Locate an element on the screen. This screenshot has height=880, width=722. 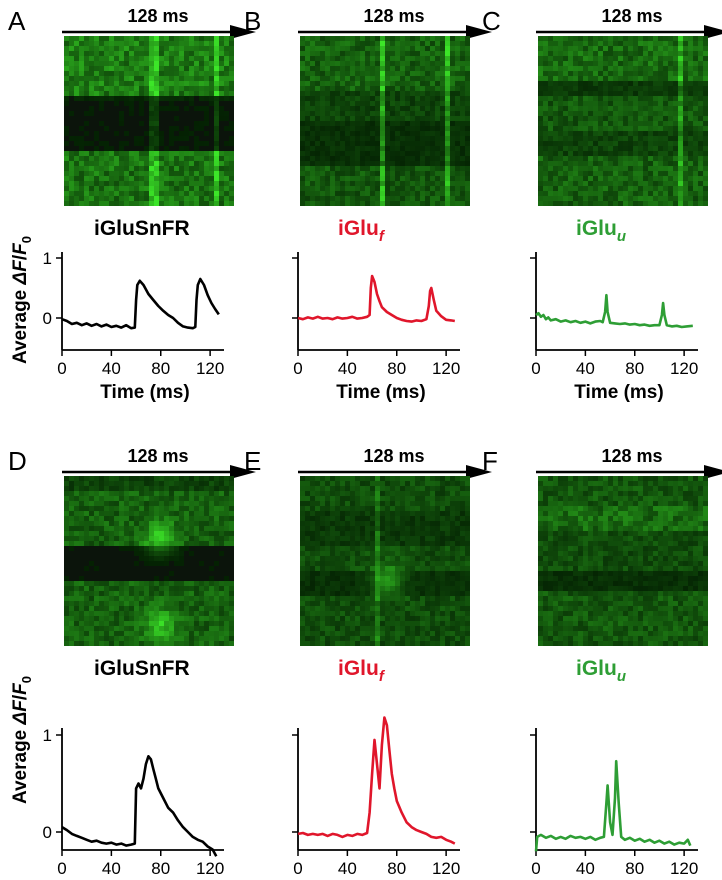
panel-C: C 128 ms iGluu 0 40 80 120 Time (ms) is located at coordinates (602, 204).